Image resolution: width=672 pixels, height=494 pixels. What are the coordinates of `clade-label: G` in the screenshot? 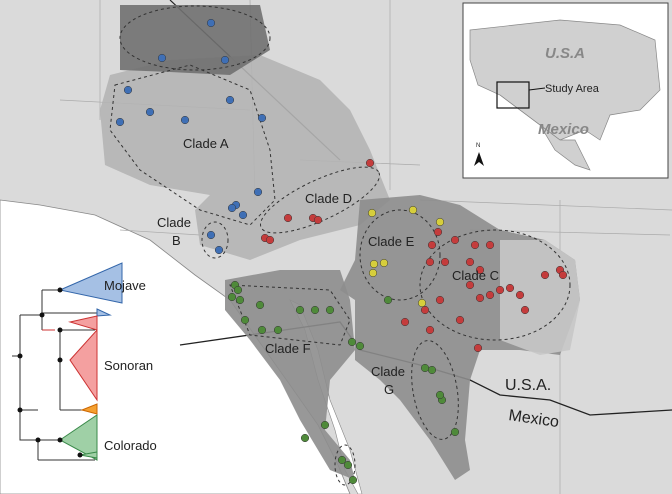 It's located at (389, 389).